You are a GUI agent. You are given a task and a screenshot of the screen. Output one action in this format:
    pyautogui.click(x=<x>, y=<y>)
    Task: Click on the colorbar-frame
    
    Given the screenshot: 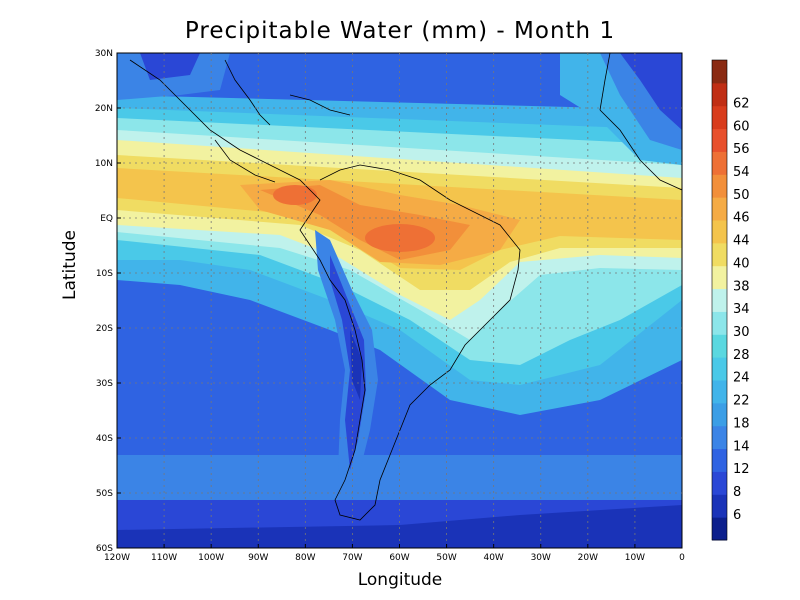 What is the action you would take?
    pyautogui.click(x=719, y=300)
    